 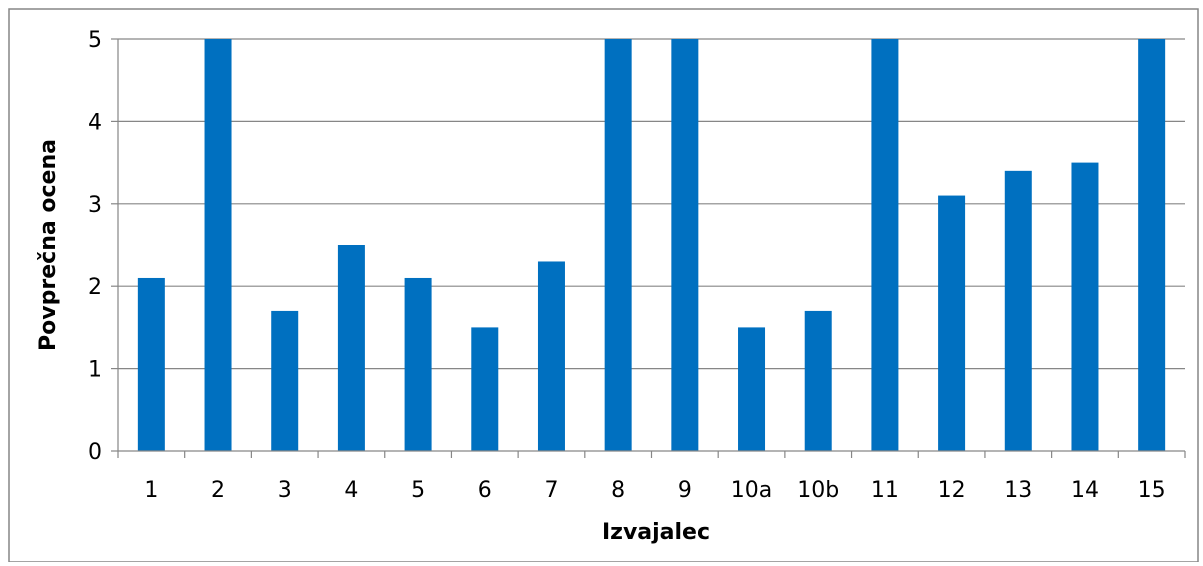 What do you see at coordinates (95, 40) in the screenshot?
I see `y-tick-label: 5` at bounding box center [95, 40].